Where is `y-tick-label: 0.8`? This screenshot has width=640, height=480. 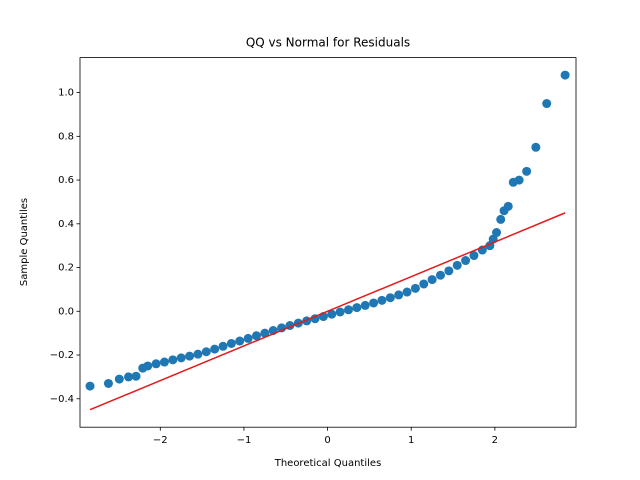 y-tick-label: 0.8 is located at coordinates (66, 136).